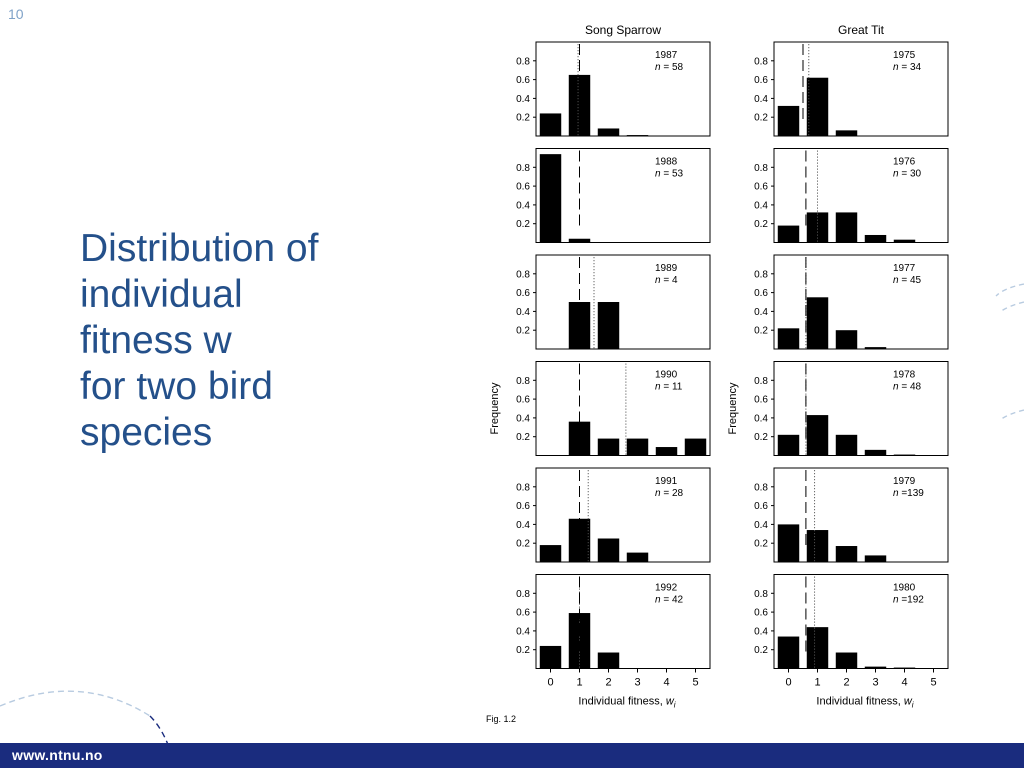 The image size is (1024, 768). I want to click on panel-year-label: 1977, so click(904, 268).